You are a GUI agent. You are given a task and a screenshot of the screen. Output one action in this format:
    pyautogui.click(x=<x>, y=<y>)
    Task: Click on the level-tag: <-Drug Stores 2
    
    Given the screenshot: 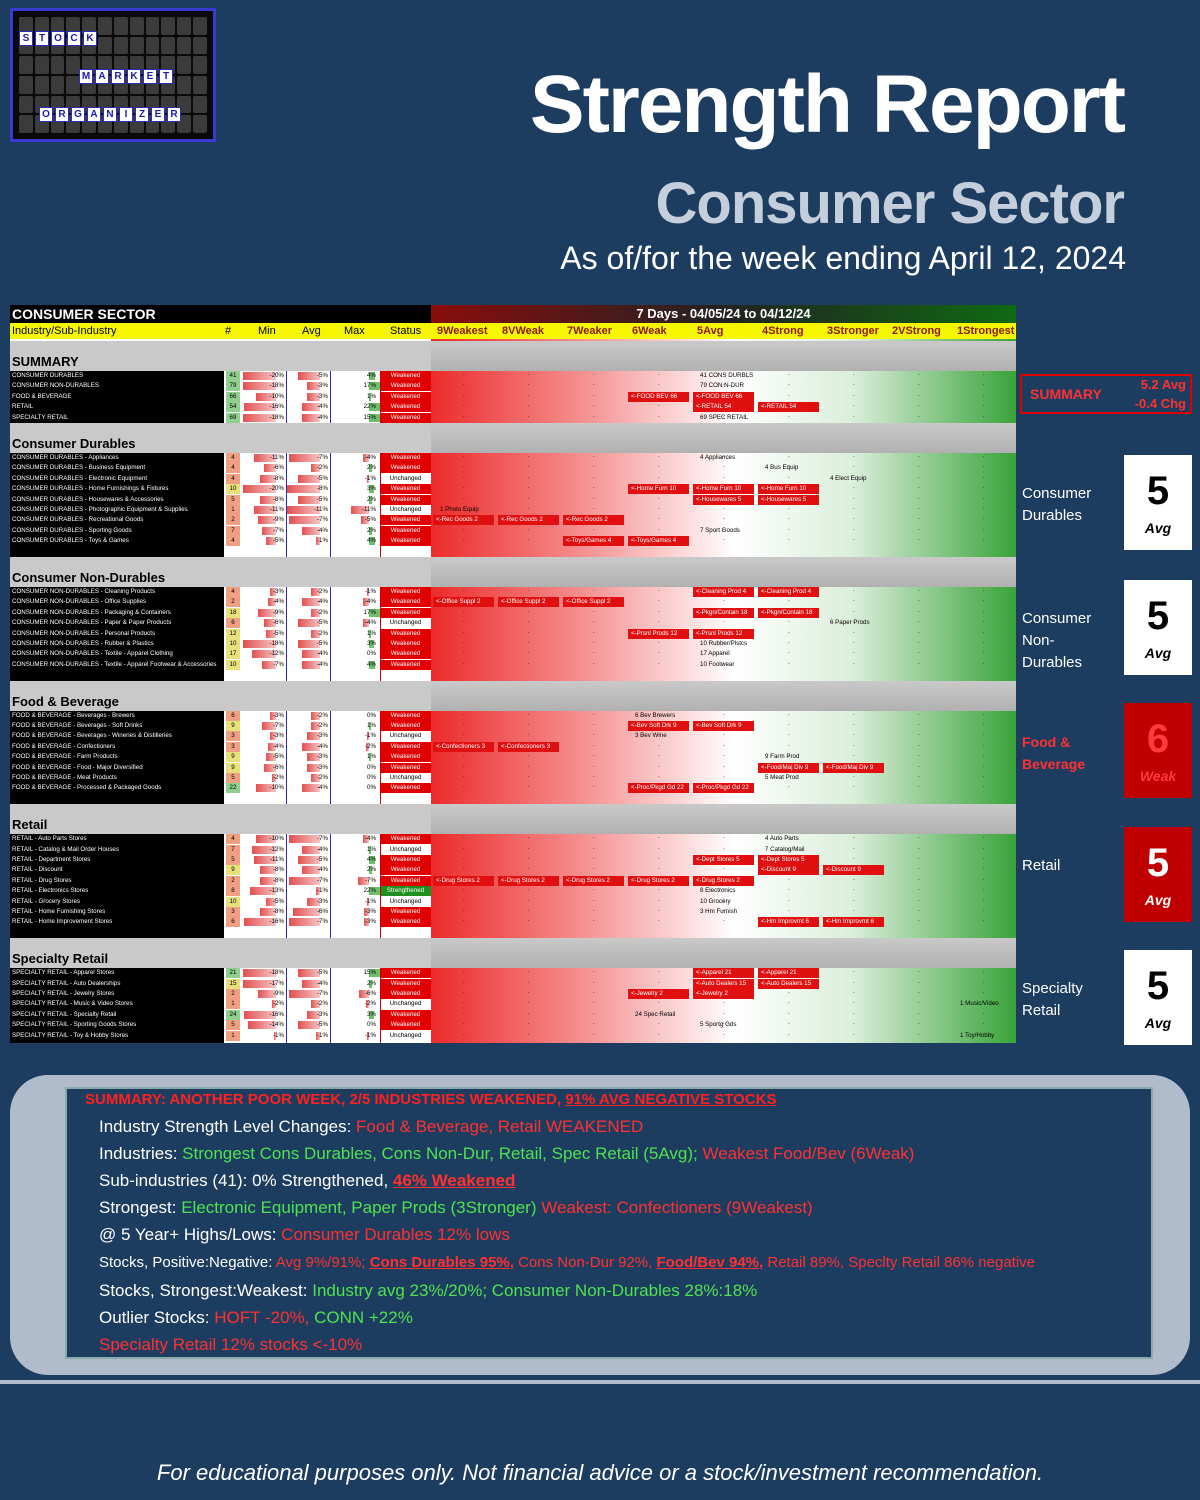 What is the action you would take?
    pyautogui.click(x=463, y=880)
    